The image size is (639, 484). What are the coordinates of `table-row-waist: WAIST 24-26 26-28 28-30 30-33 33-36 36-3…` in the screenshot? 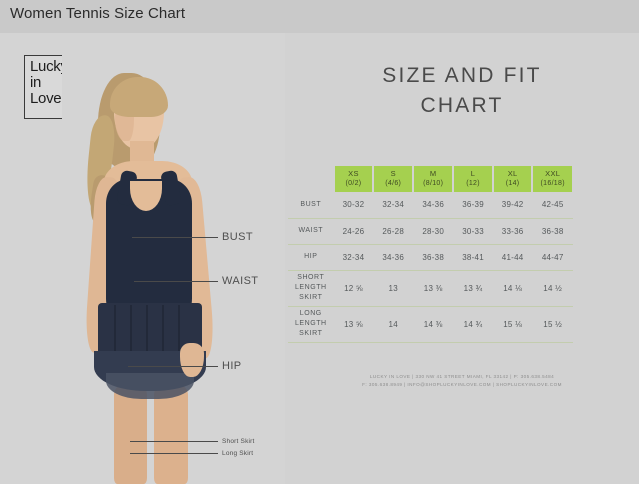 It's located at (430, 231).